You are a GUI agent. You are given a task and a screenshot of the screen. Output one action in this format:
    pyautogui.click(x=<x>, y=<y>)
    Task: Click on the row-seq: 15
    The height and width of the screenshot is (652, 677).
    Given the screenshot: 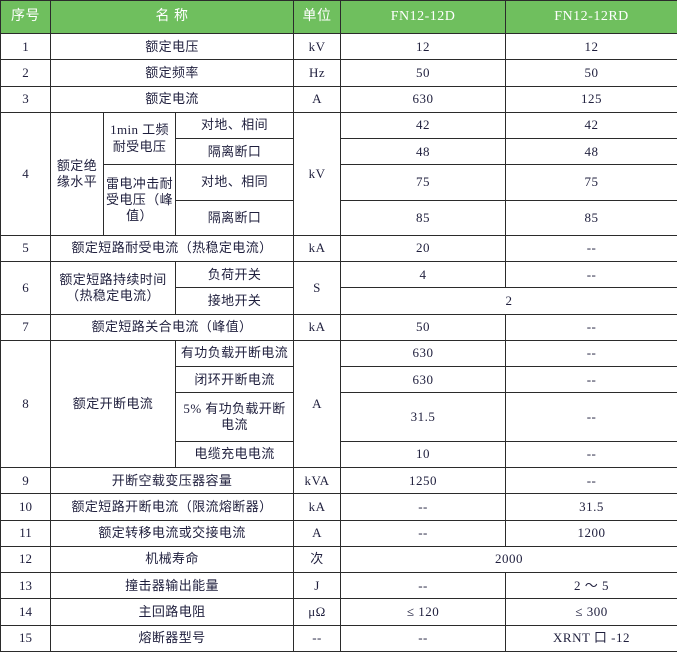 What is the action you would take?
    pyautogui.click(x=25, y=638)
    